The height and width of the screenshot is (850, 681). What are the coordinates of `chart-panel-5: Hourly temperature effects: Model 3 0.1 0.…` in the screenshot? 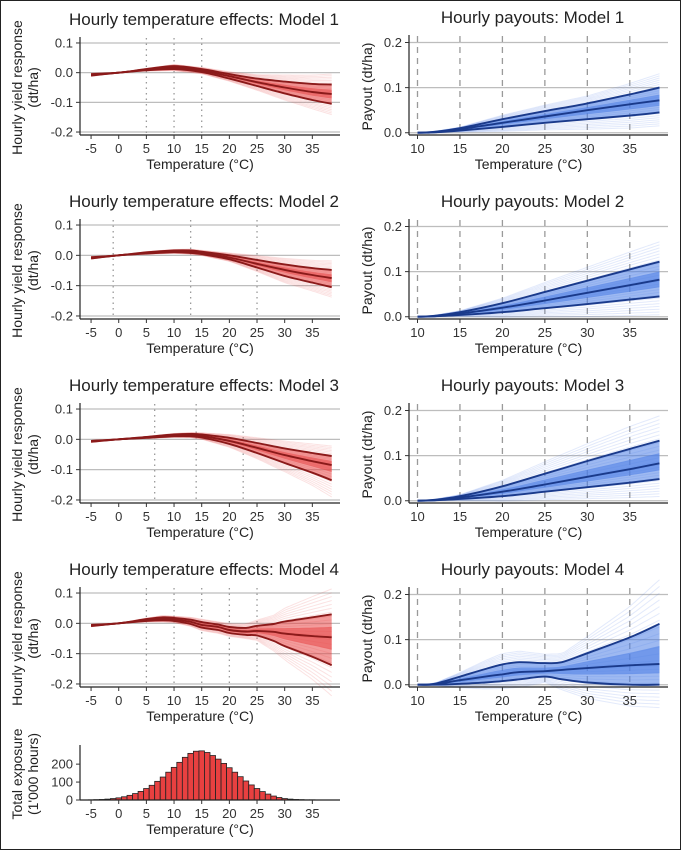 It's located at (174, 458).